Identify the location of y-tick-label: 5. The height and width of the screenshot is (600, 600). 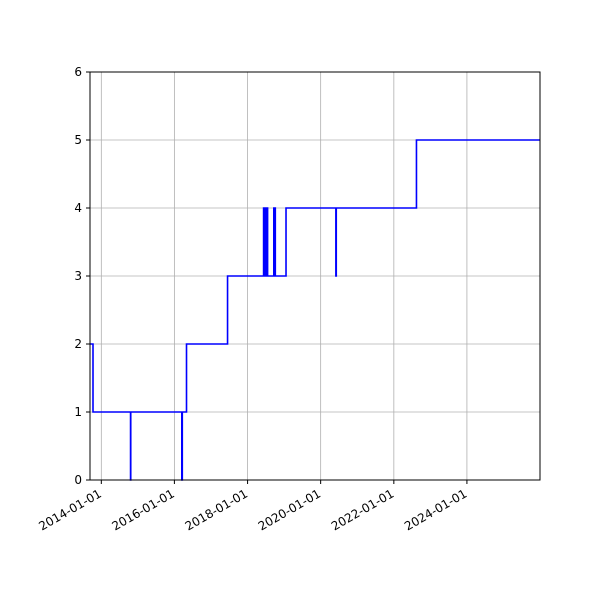
(78, 140).